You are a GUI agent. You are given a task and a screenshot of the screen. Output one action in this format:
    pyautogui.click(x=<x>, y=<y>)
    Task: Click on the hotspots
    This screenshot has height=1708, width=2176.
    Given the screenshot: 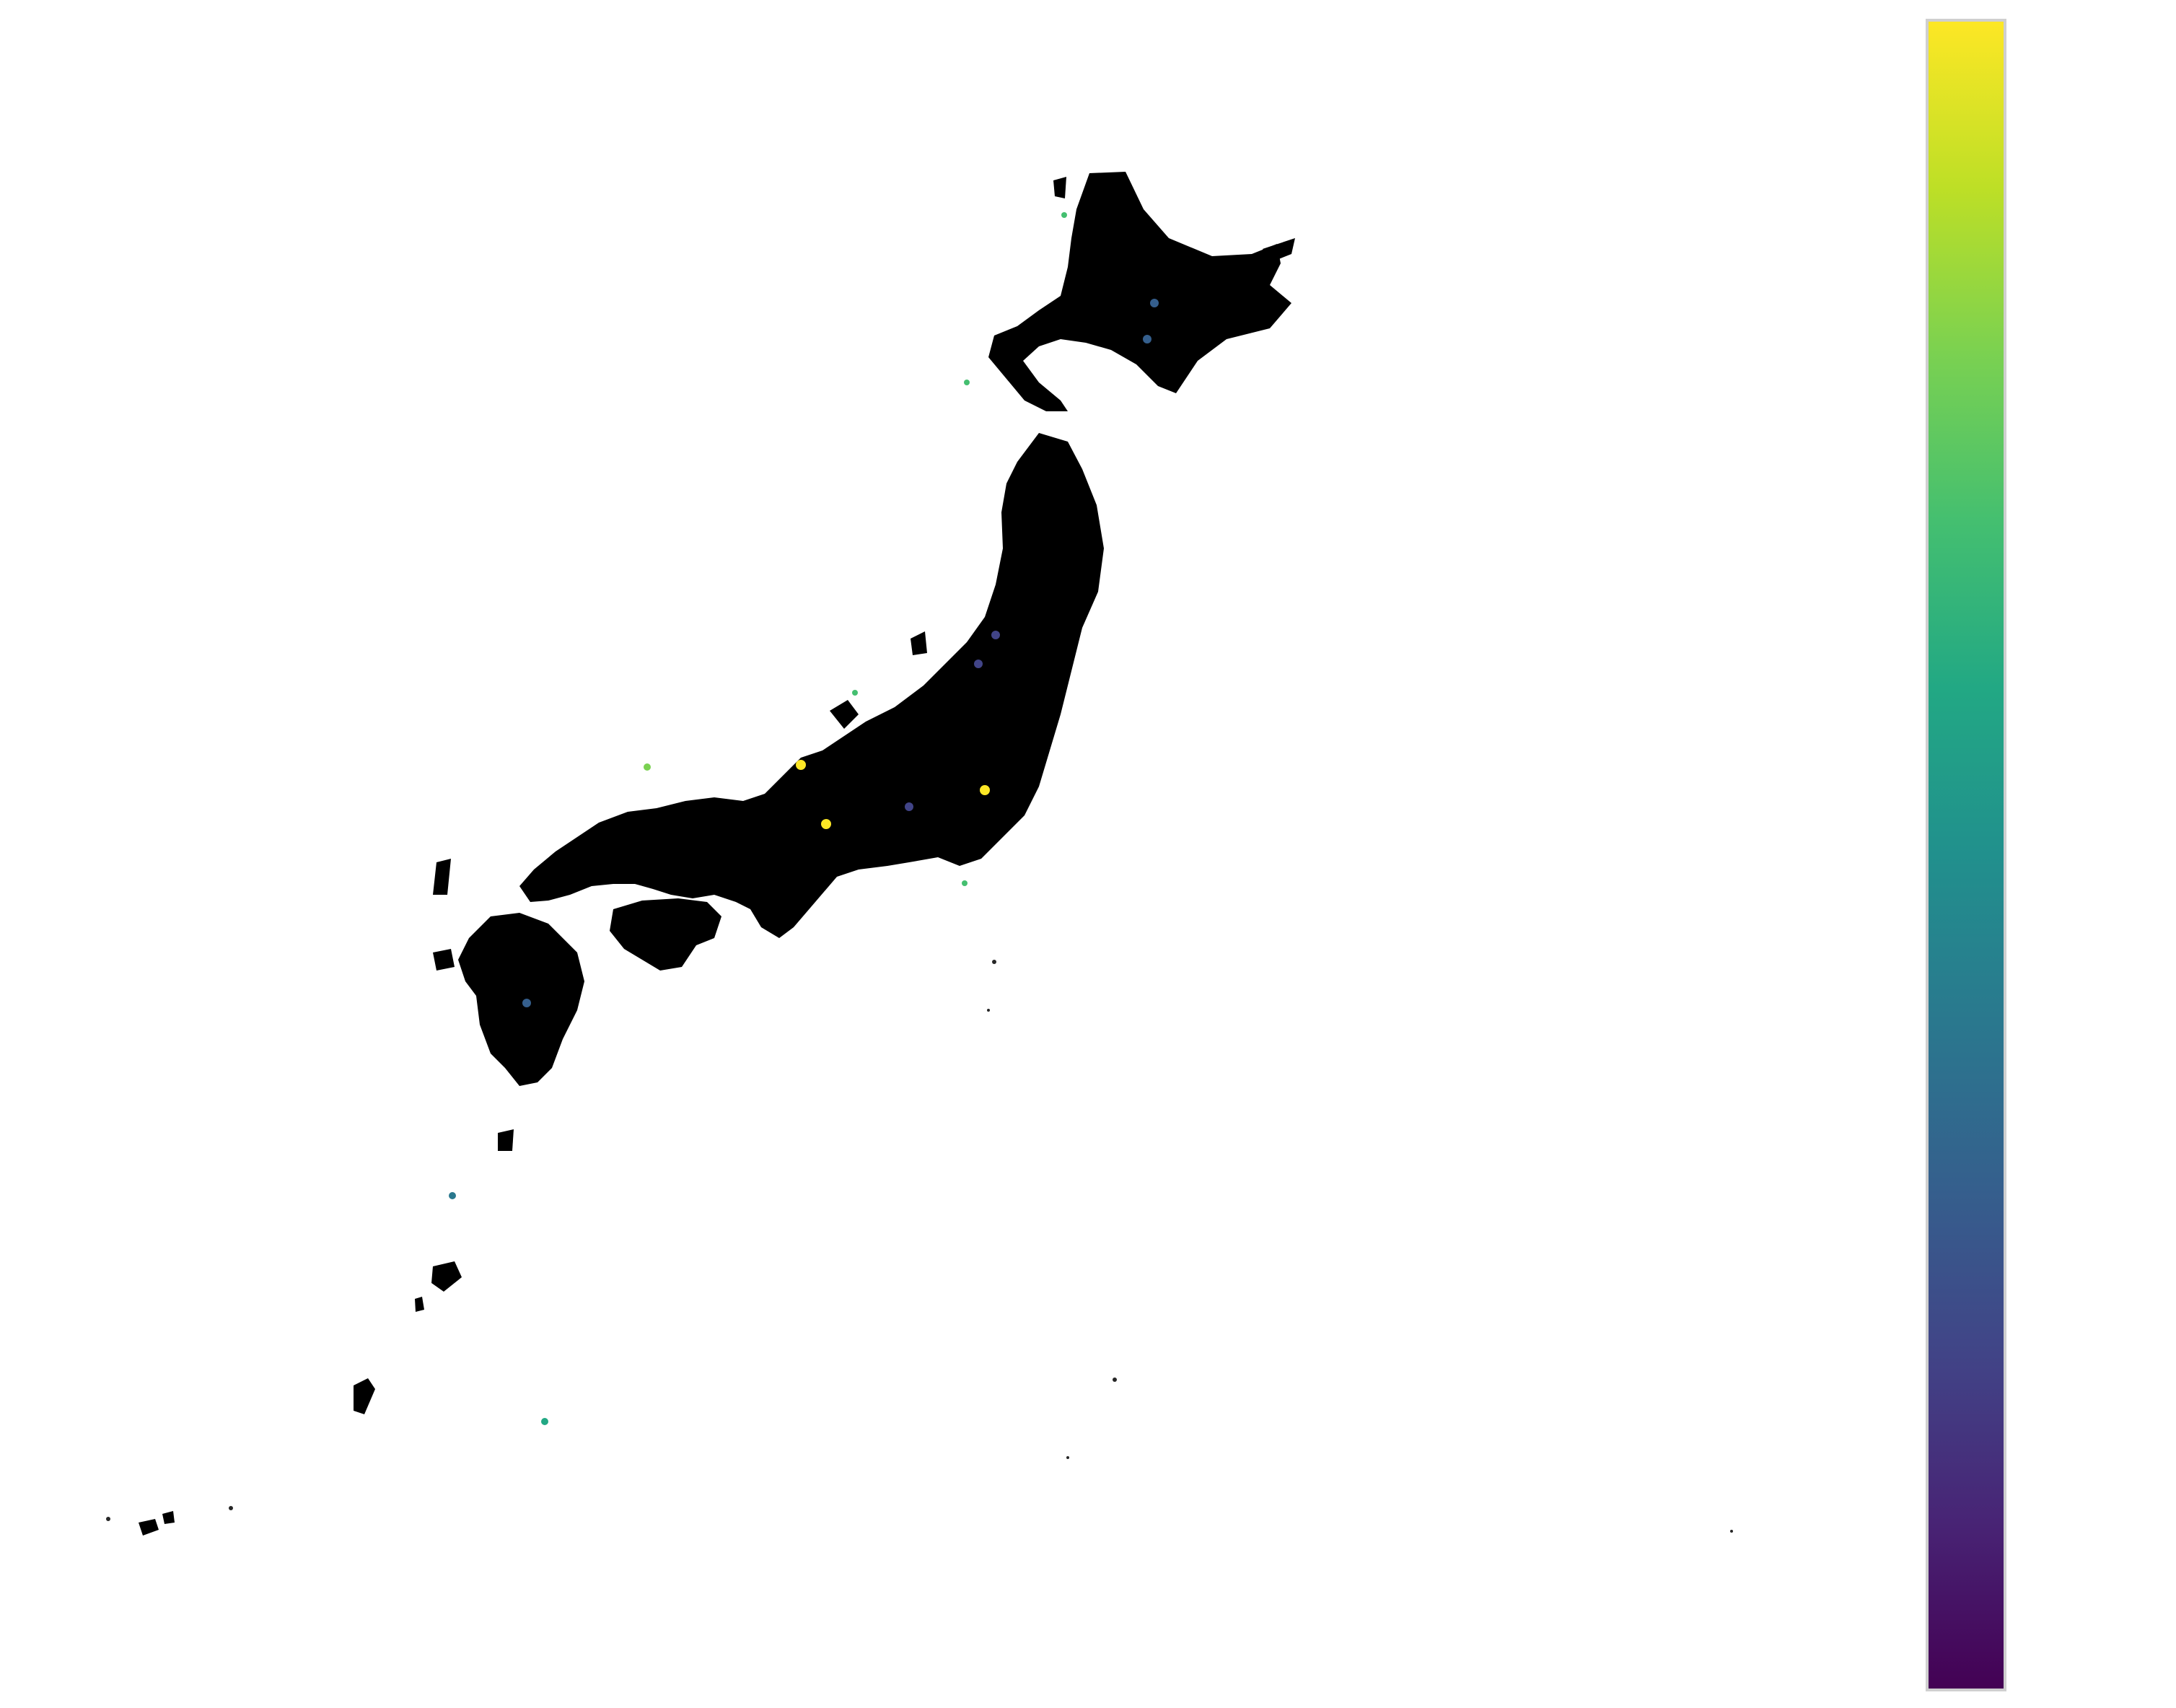 What is the action you would take?
    pyautogui.click(x=840, y=653)
    